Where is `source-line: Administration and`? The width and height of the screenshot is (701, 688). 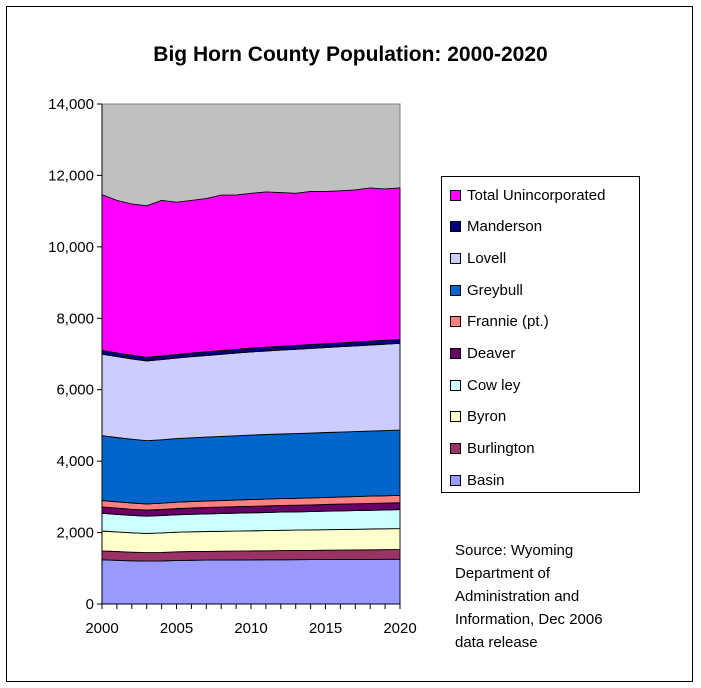 source-line: Administration and is located at coordinates (517, 596).